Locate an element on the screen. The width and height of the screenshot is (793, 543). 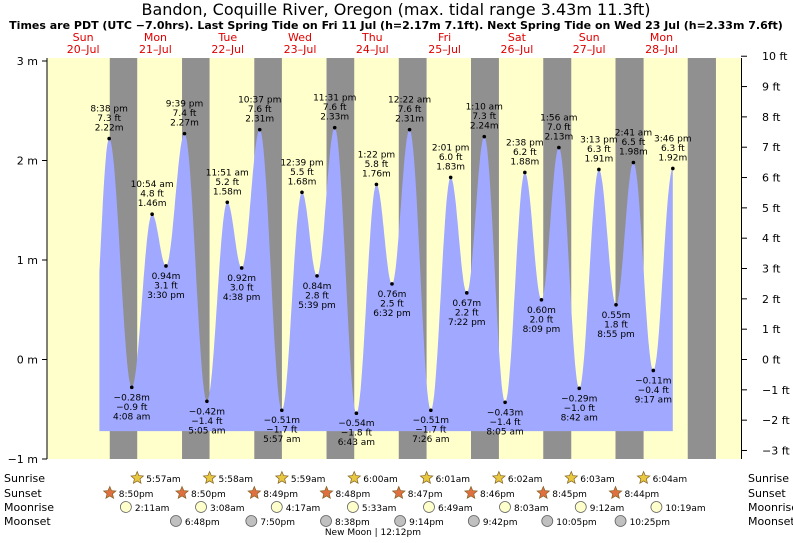
day-date-label: 24–Jul is located at coordinates (372, 49).